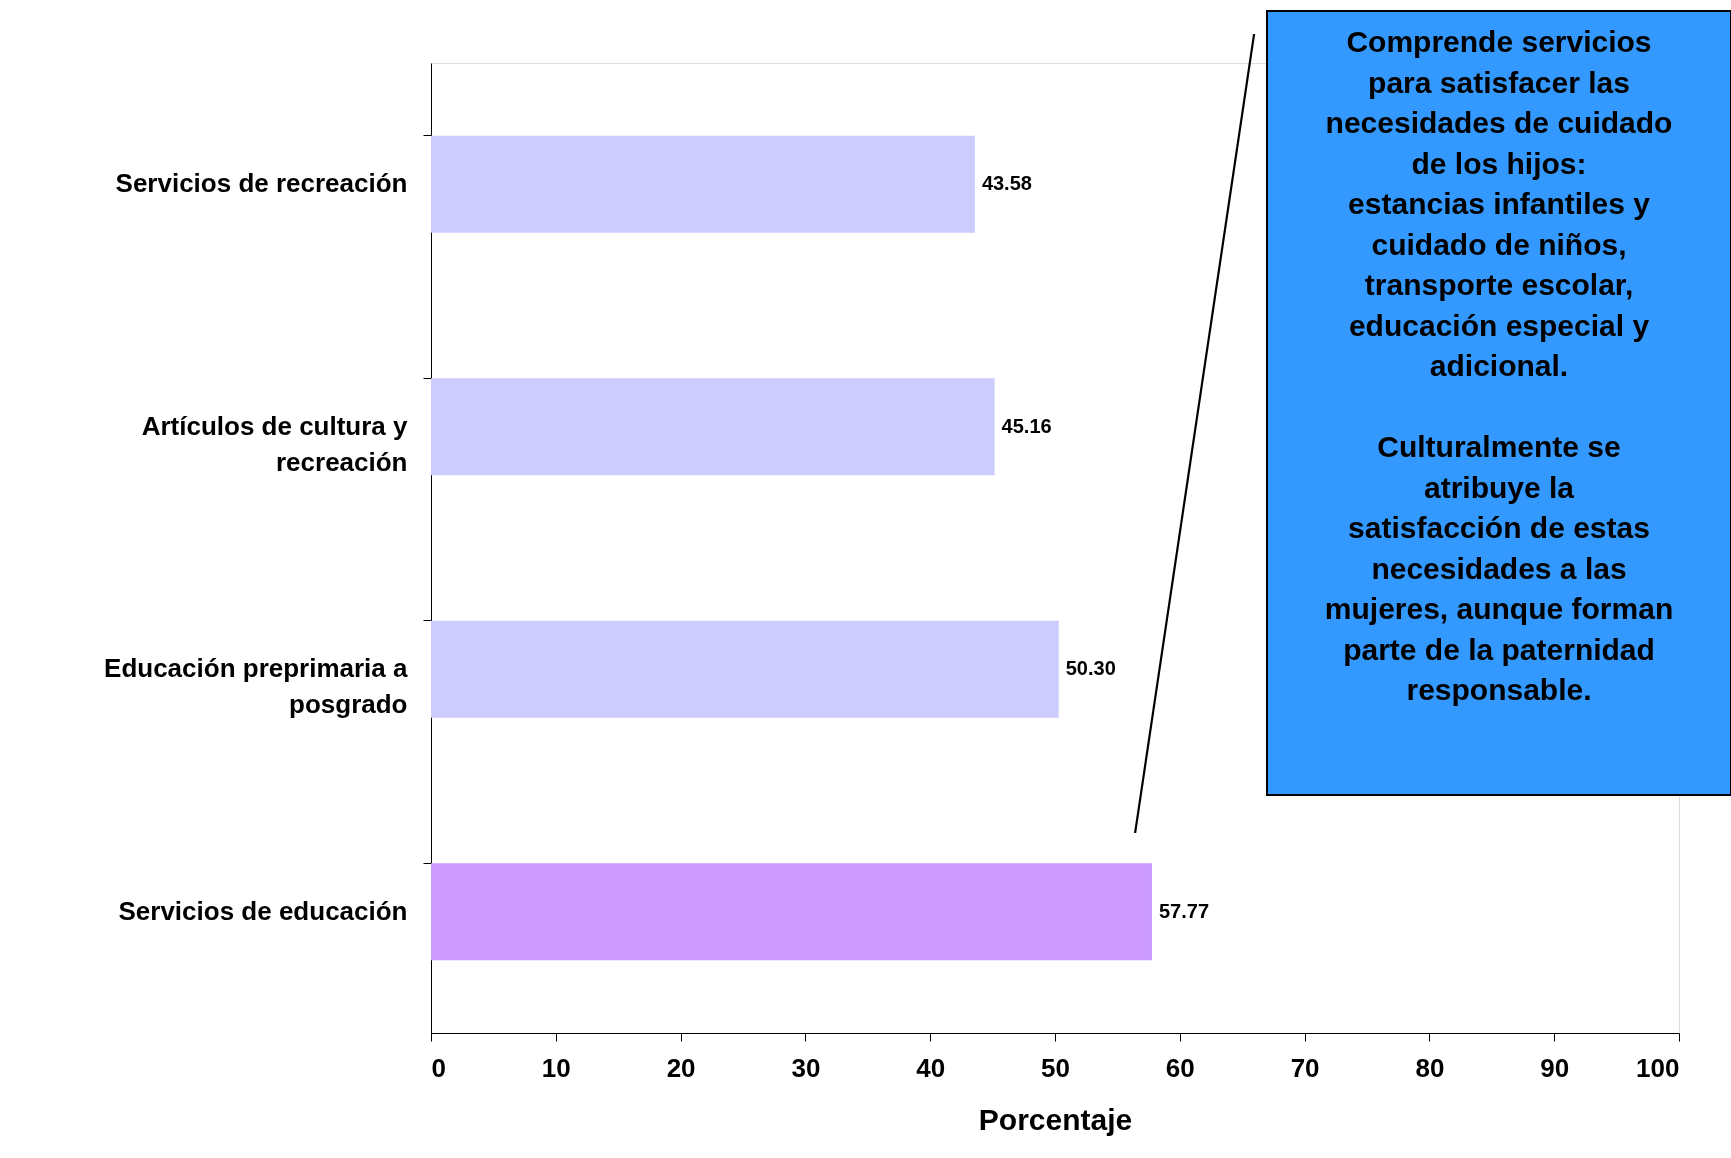  Describe the element at coordinates (1499, 568) in the screenshot. I see `annotation: Culturalmente se atribuye la satisfacción de estas necesidades a las mujeres, aunque forman parte de la paternidad responsable.` at that location.